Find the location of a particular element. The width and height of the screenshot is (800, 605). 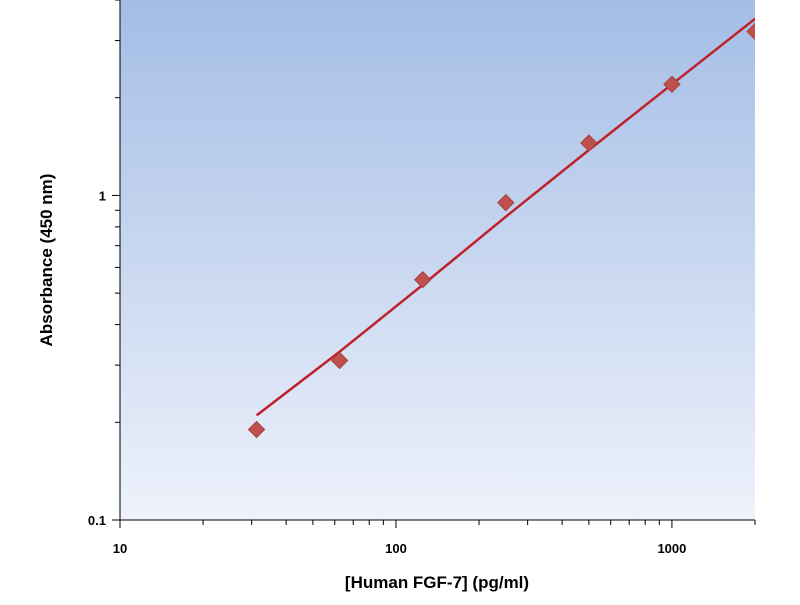

x-tick-labels: 10 100 1000 is located at coordinates (400, 548).